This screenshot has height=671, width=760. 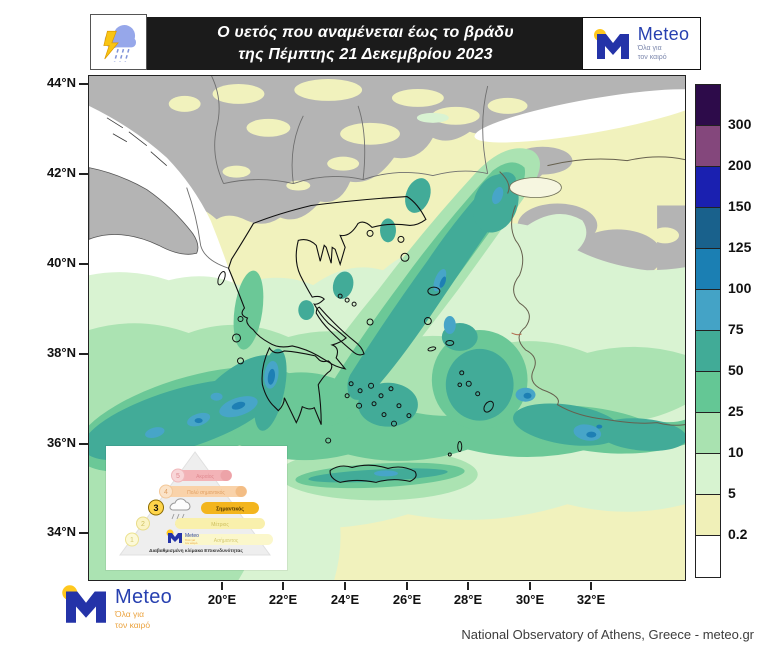 What do you see at coordinates (220, 524) in the screenshot?
I see `level-2-label: Μέτριος` at bounding box center [220, 524].